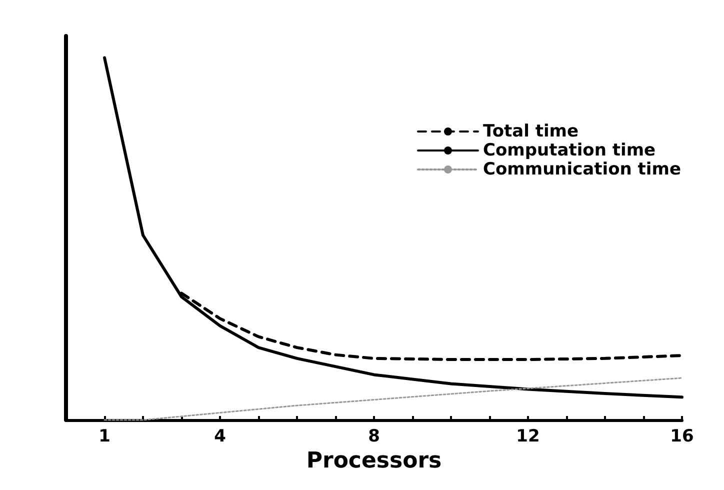 The width and height of the screenshot is (724, 490). I want to click on legend-label: Computation time, so click(569, 150).